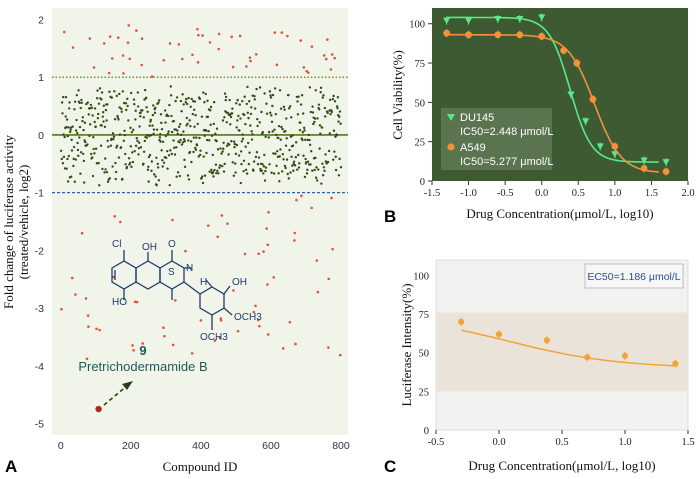  What do you see at coordinates (468, 193) in the screenshot?
I see `x-tick-label: -1.0` at bounding box center [468, 193].